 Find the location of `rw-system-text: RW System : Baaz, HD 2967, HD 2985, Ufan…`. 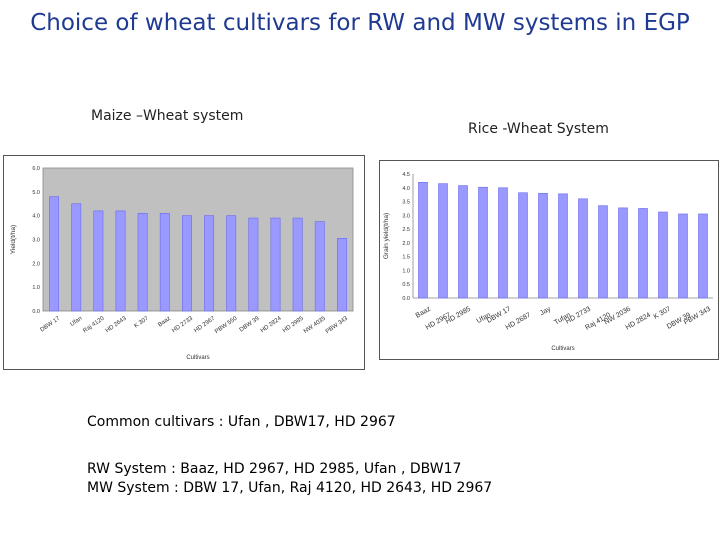

rw-system-text: RW System : Baaz, HD 2967, HD 2985, Ufan… is located at coordinates (274, 469).